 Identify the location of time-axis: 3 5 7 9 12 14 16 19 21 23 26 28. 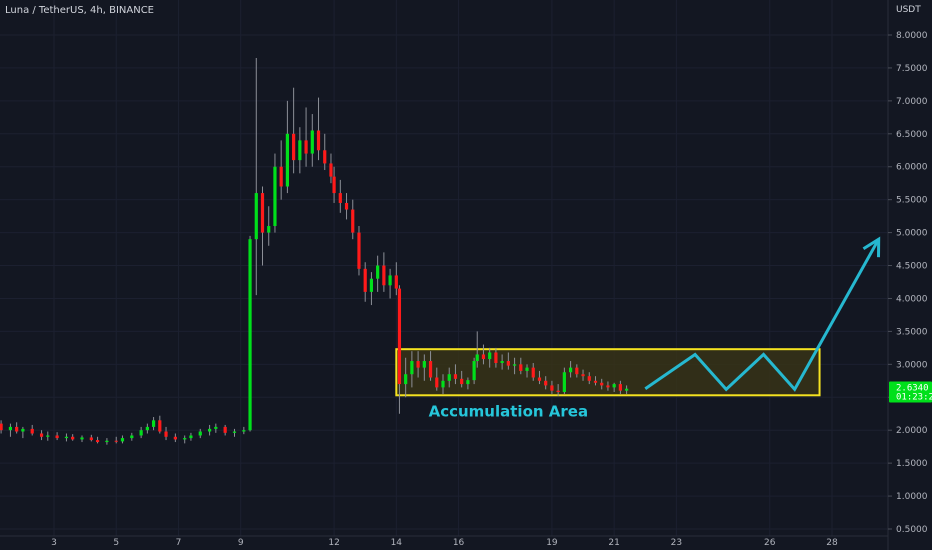
(444, 543).